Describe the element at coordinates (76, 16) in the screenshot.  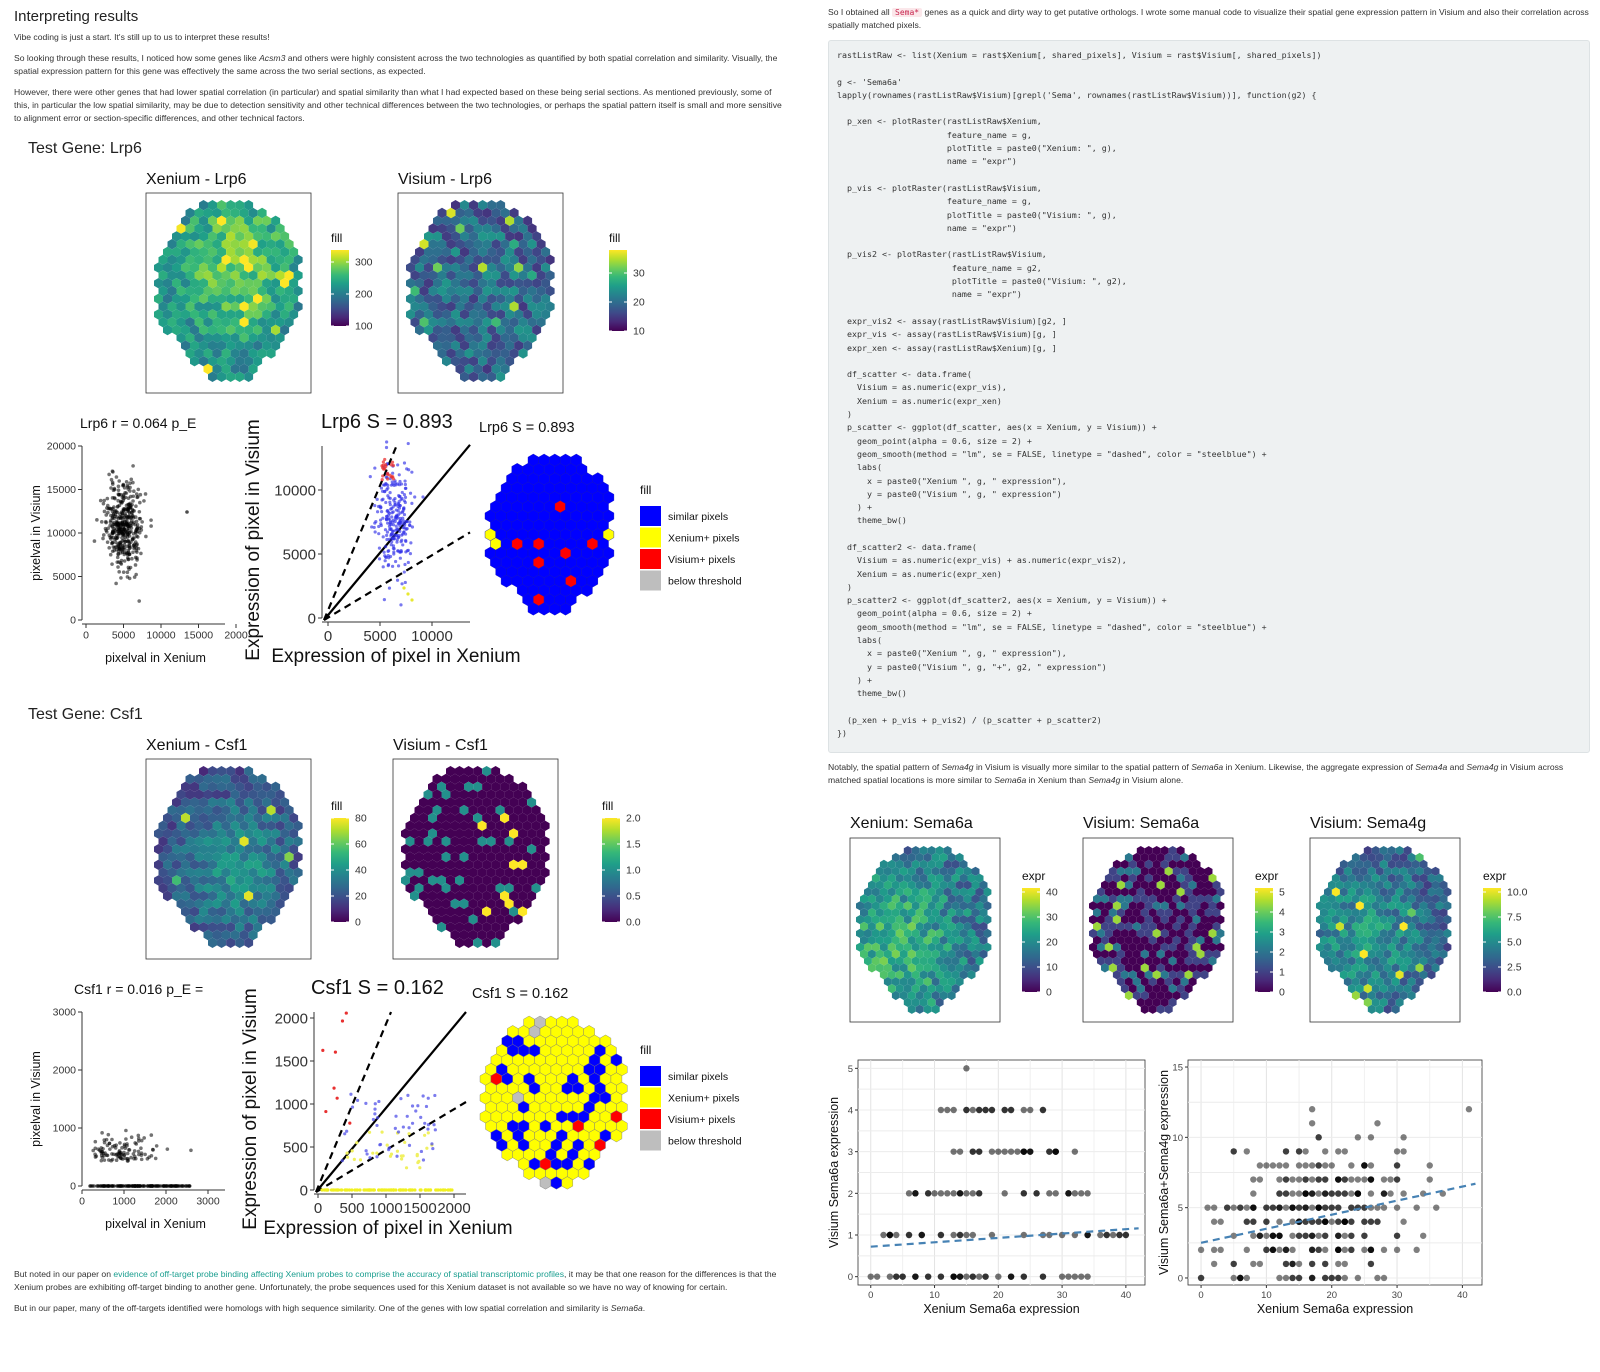
I see `section-heading: Interpreting results` at that location.